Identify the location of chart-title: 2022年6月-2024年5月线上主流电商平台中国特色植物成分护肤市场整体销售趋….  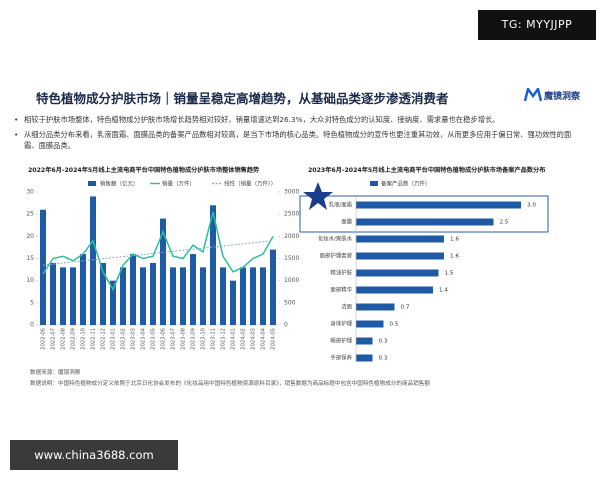
(144, 170).